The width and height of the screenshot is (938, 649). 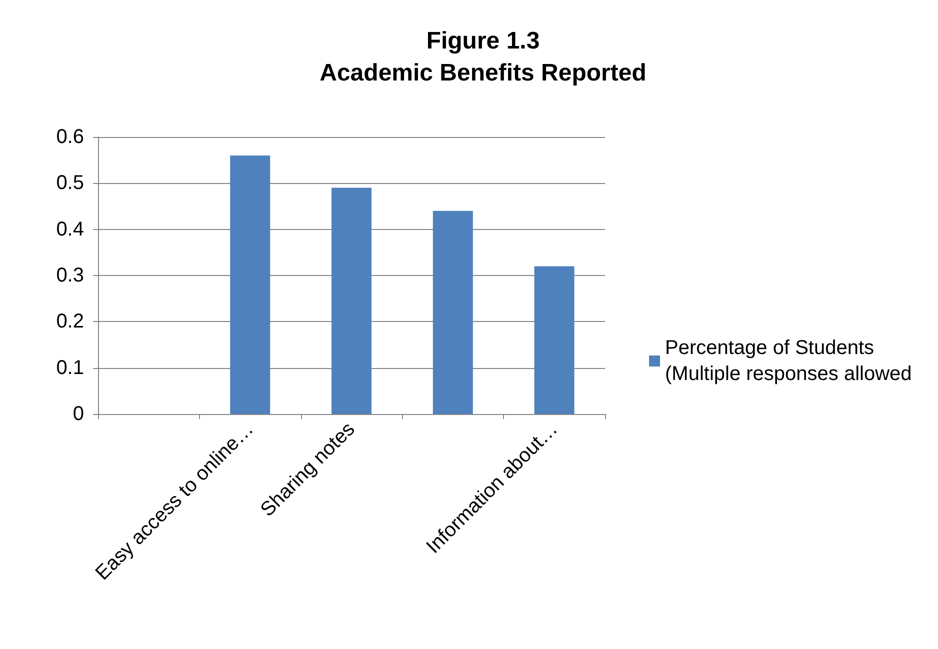 I want to click on y-tick-label: 0, so click(x=78, y=414).